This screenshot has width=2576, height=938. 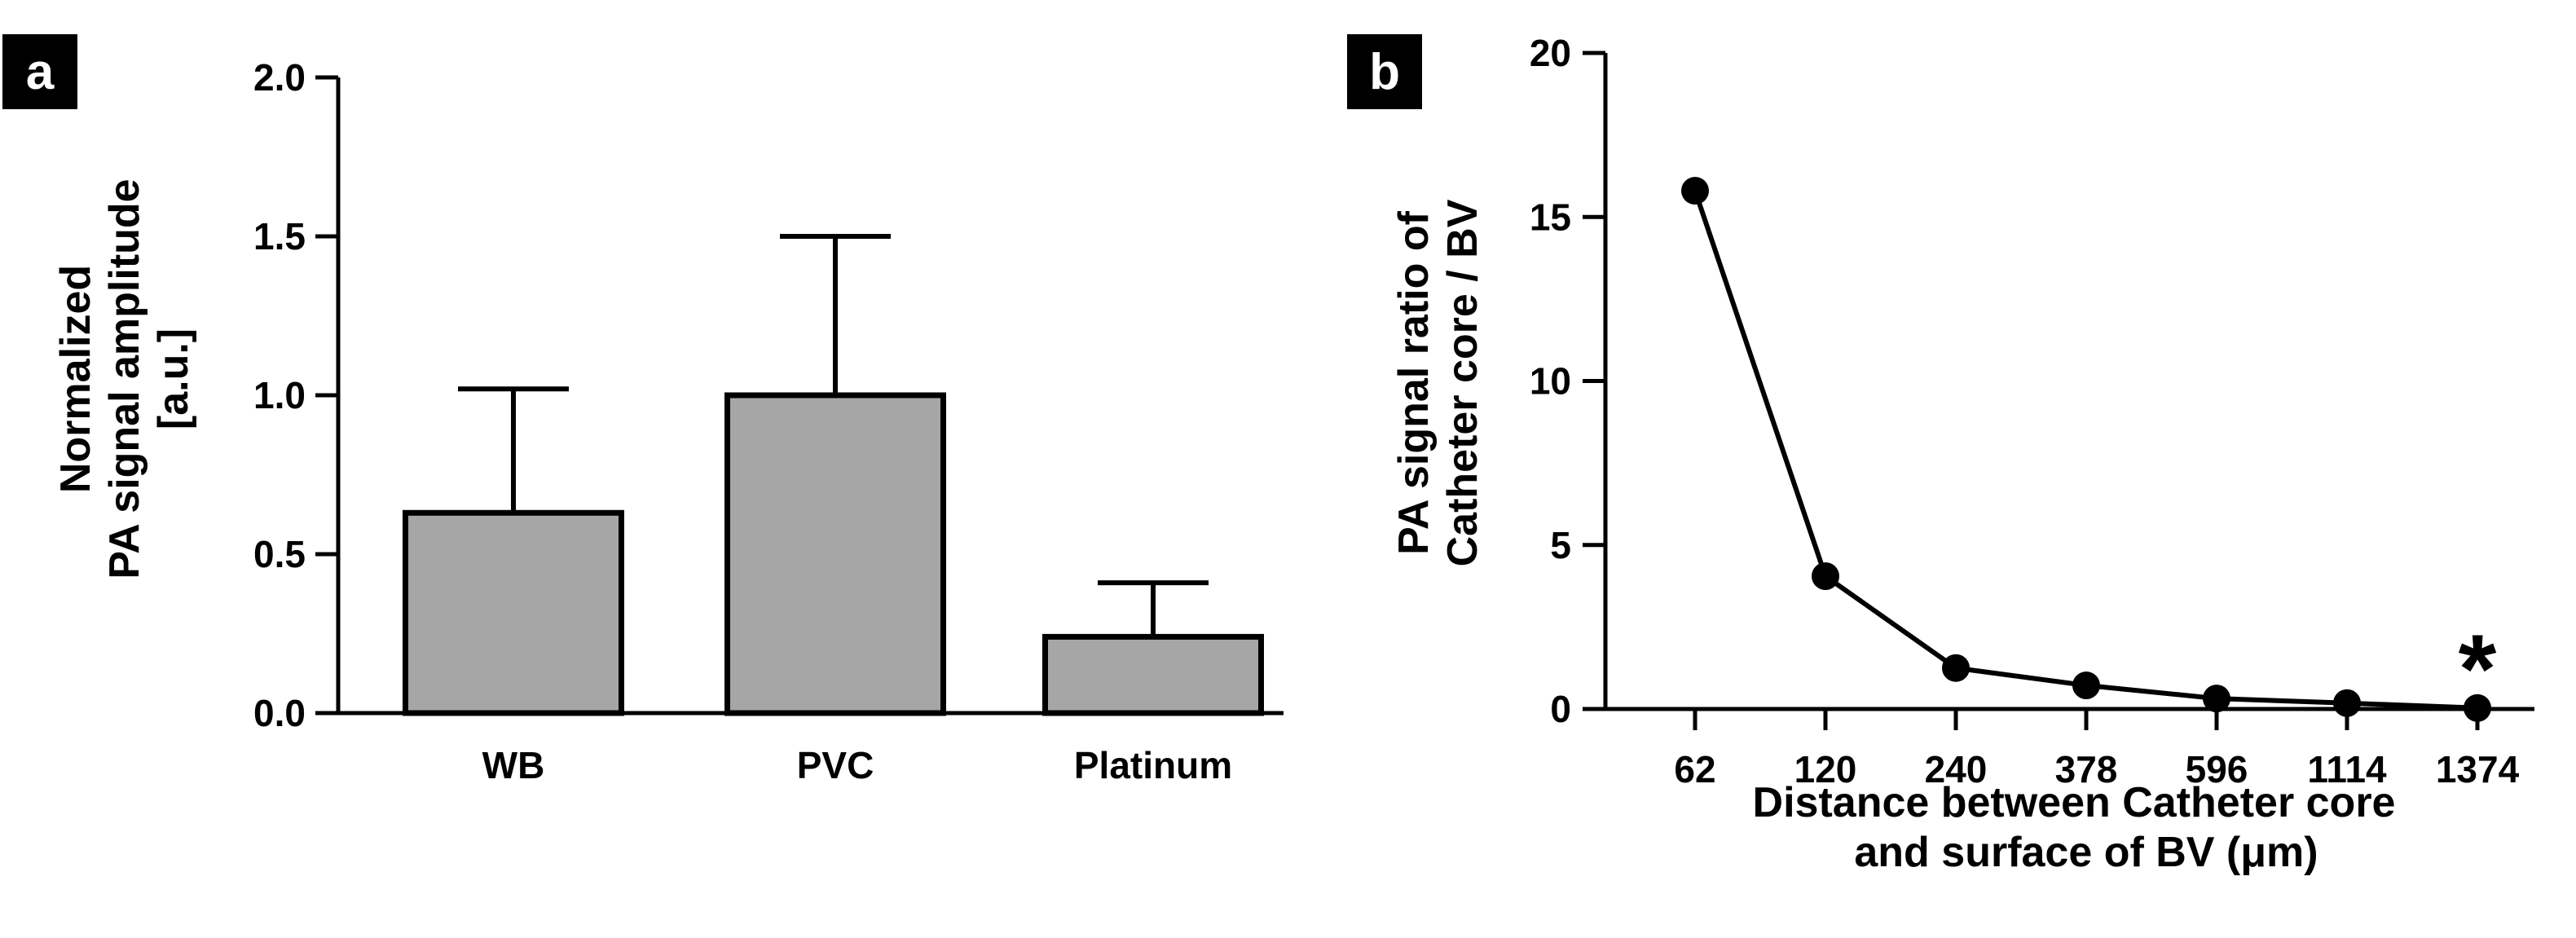 I want to click on panel-b-x-ticks: 62 120 240 378 596 1114 1374, so click(x=2097, y=749).